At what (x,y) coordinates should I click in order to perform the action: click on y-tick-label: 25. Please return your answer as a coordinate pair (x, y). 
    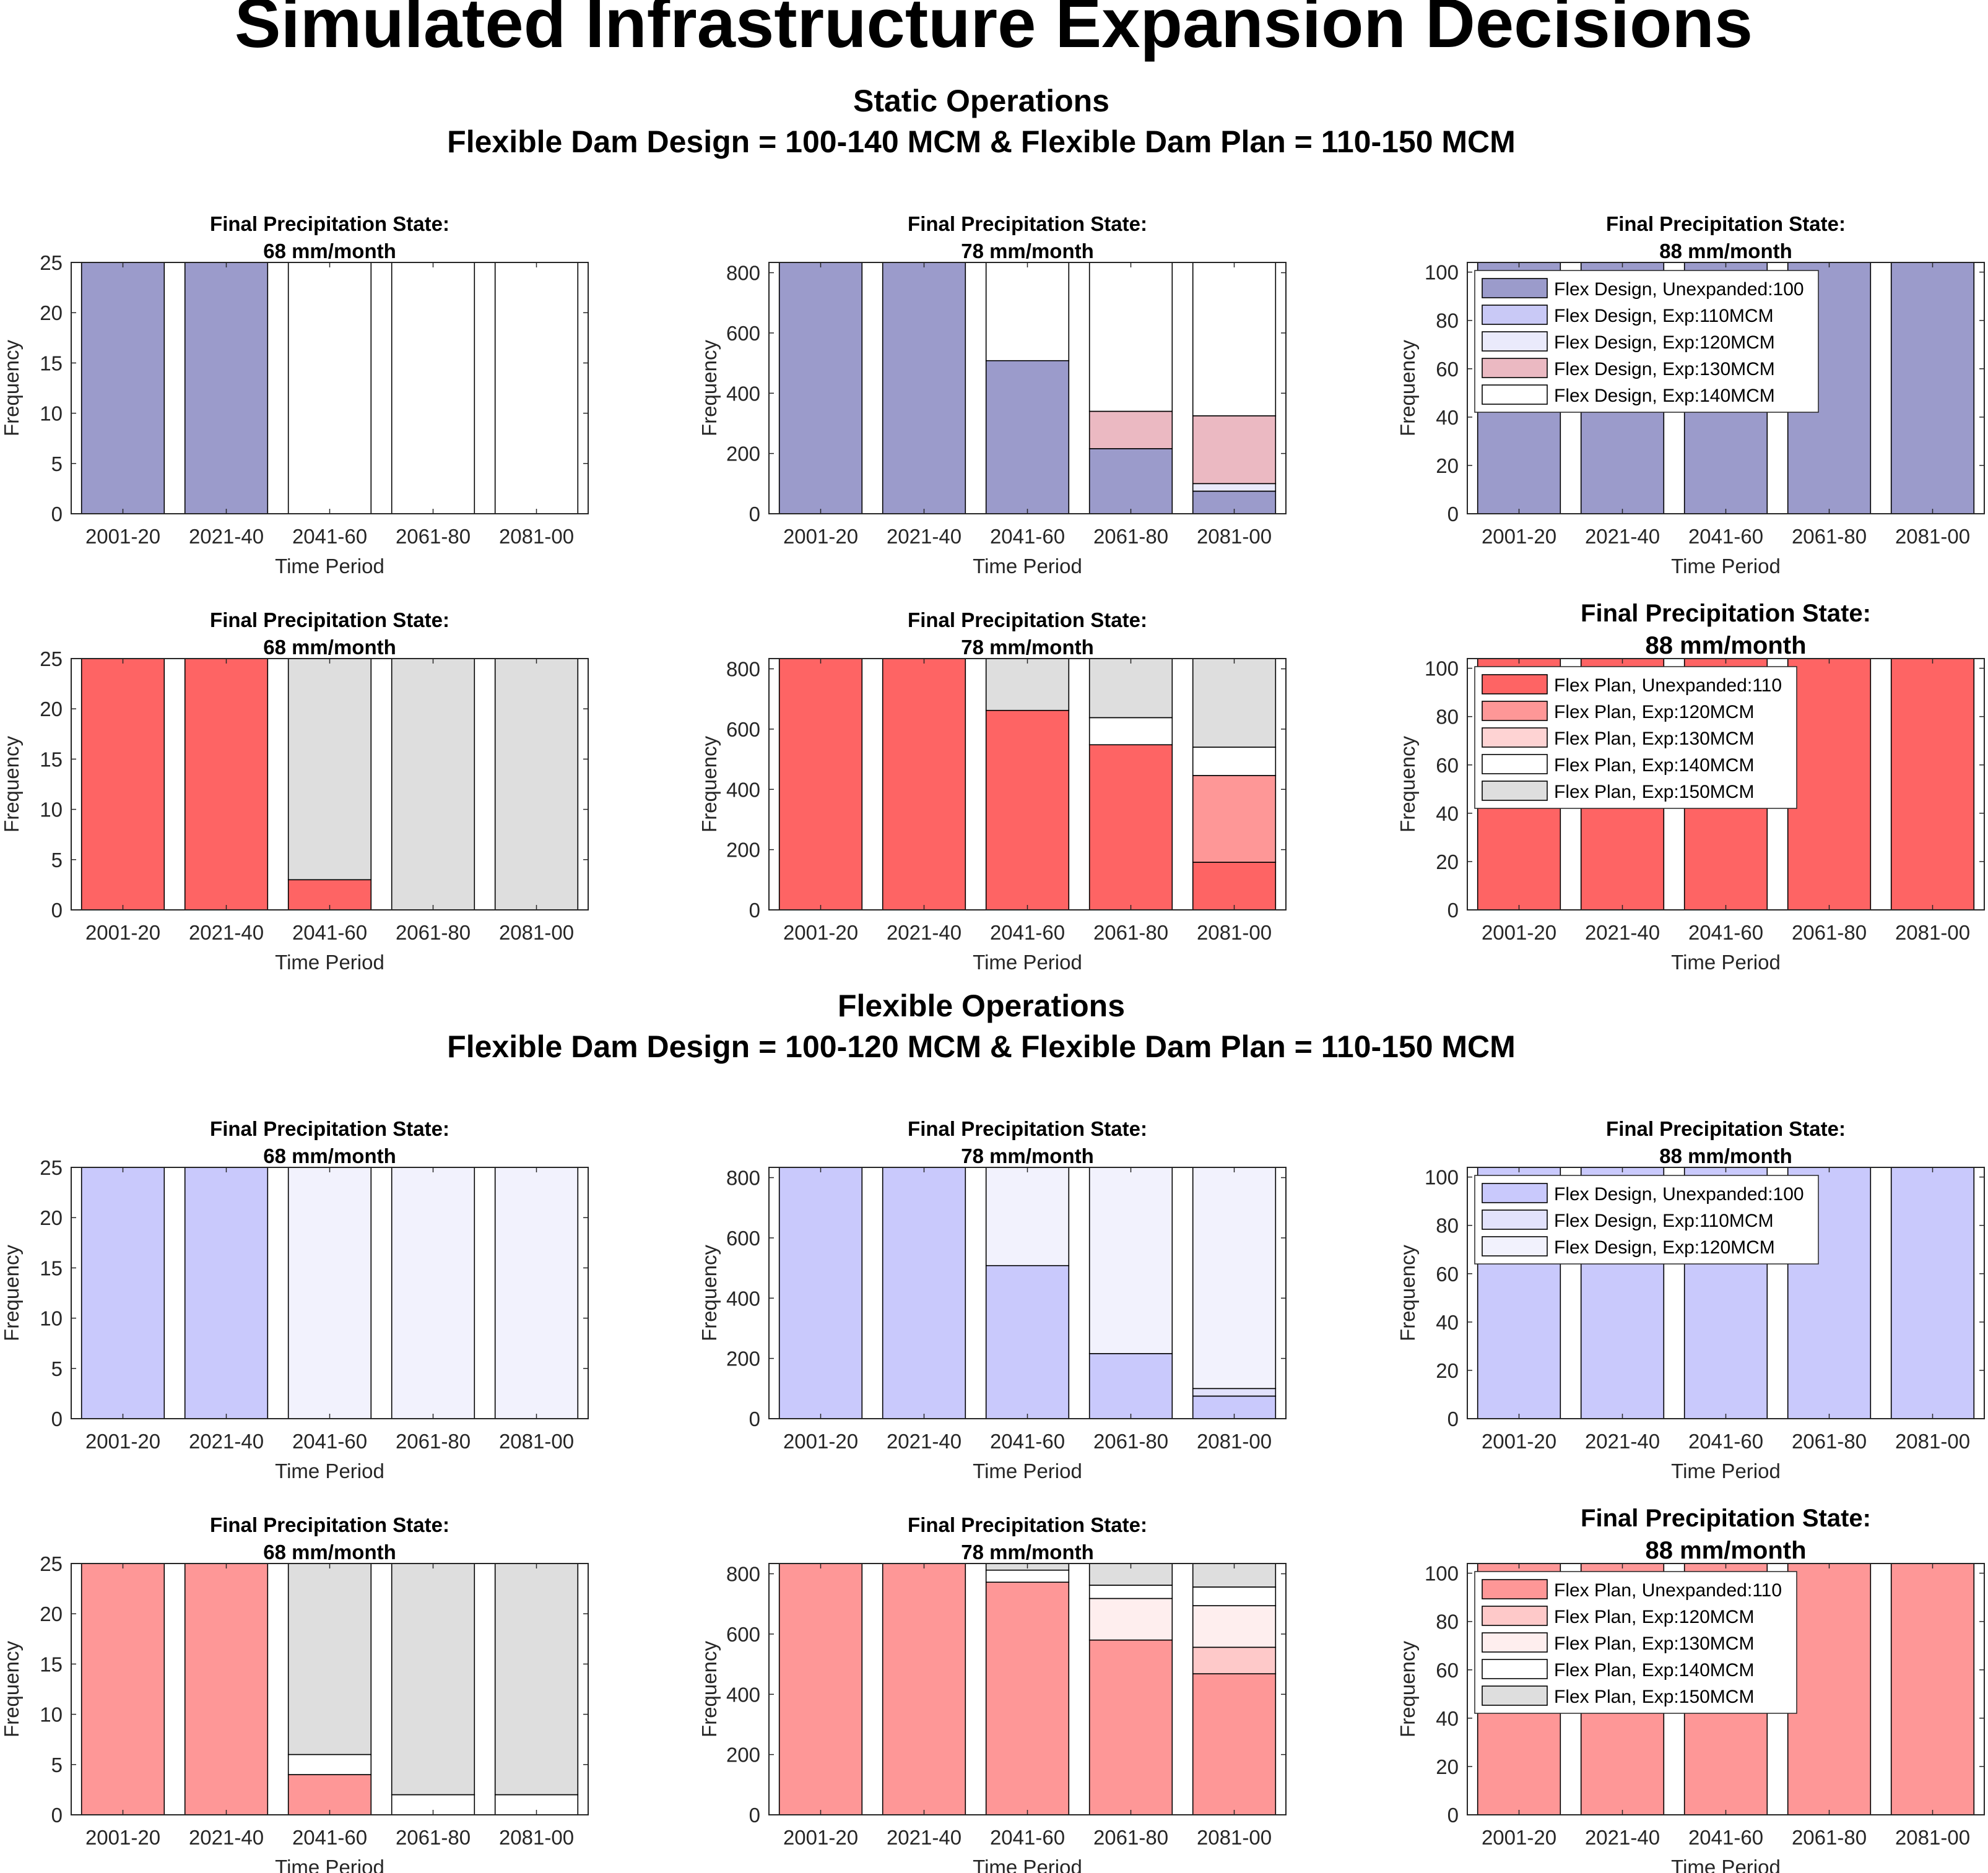
    Looking at the image, I should click on (51, 1167).